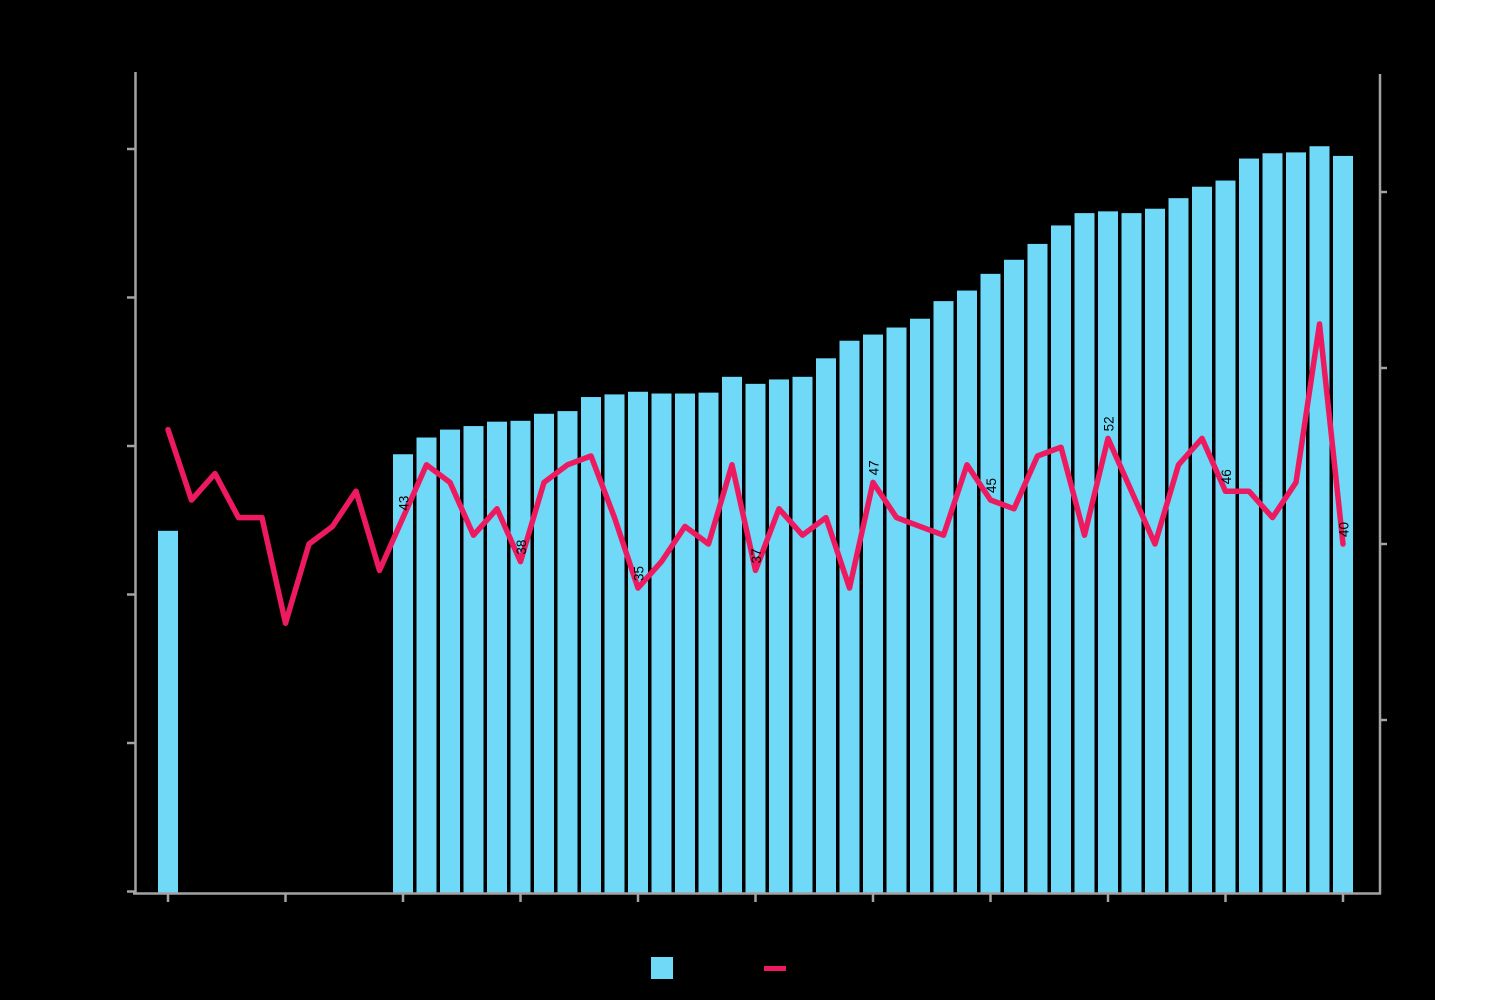 The height and width of the screenshot is (1000, 1500). Describe the element at coordinates (1467, 500) in the screenshot. I see `page-right-margin` at that location.